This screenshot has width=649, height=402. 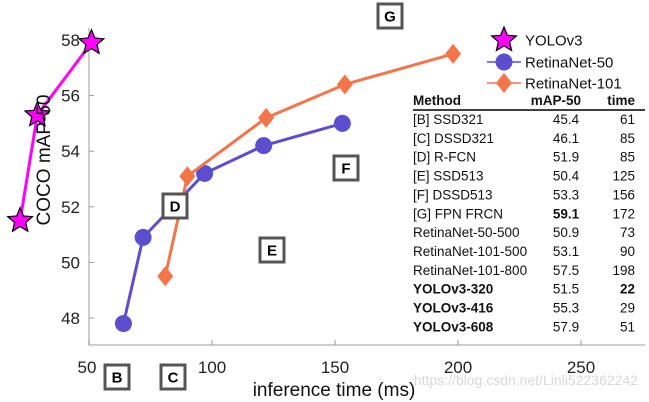 I want to click on cell-map: 50.4, so click(x=566, y=176).